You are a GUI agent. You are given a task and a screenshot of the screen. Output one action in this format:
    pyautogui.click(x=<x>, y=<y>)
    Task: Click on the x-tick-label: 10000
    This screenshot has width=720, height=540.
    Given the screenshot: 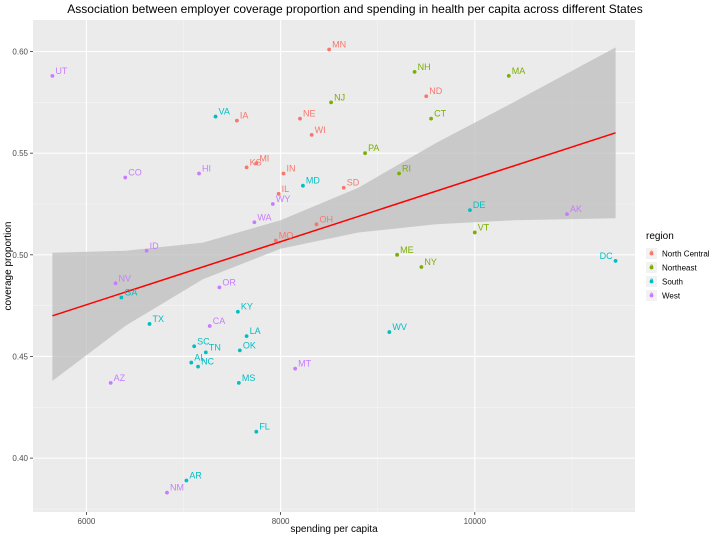 What is the action you would take?
    pyautogui.click(x=475, y=521)
    